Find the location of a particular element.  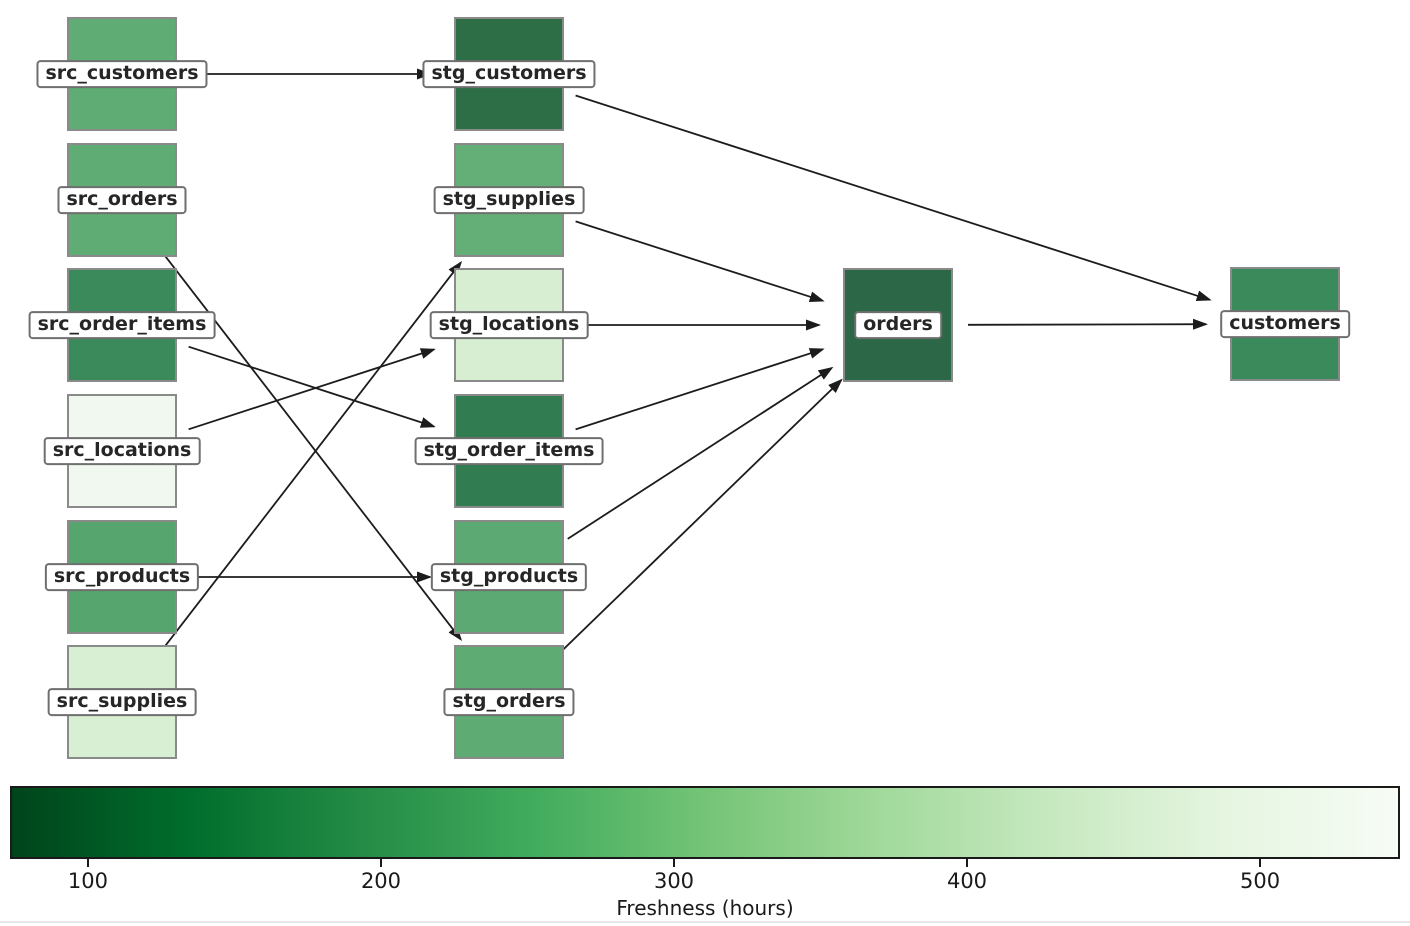

colorbar-tick-label-300: 300 is located at coordinates (674, 881).